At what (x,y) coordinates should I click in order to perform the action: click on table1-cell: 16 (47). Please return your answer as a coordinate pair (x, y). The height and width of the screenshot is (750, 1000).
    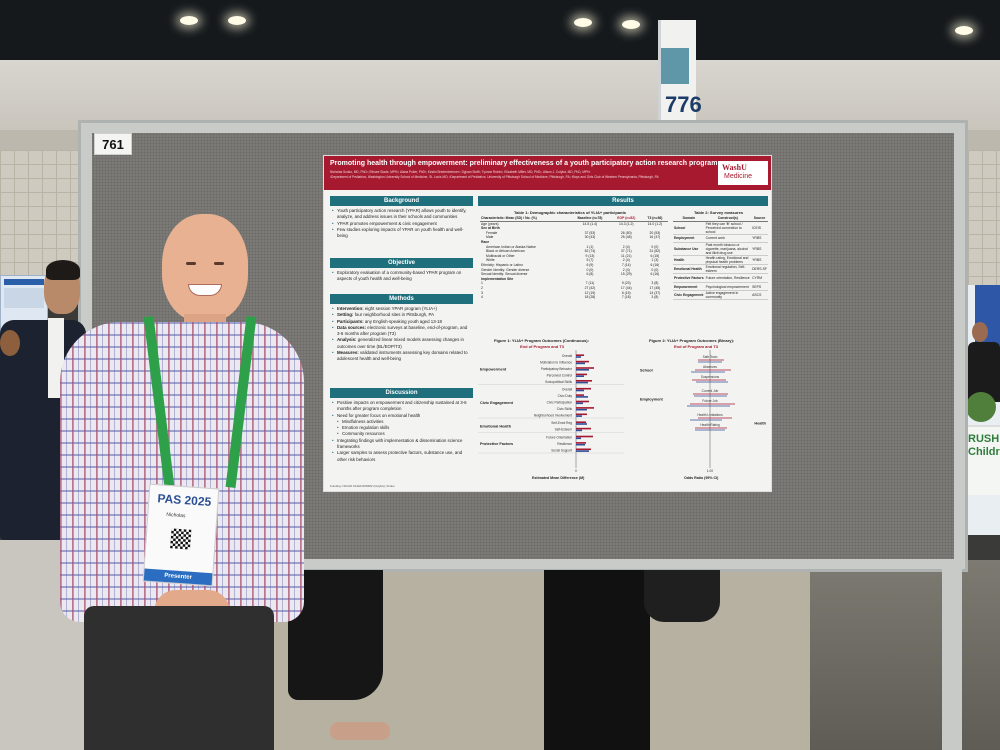
    Looking at the image, I should click on (655, 237).